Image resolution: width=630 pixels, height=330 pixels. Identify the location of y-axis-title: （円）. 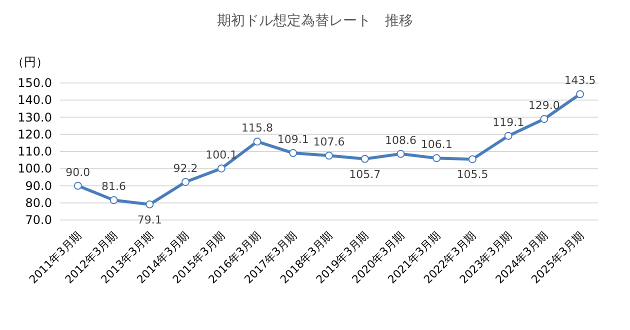
(30, 62).